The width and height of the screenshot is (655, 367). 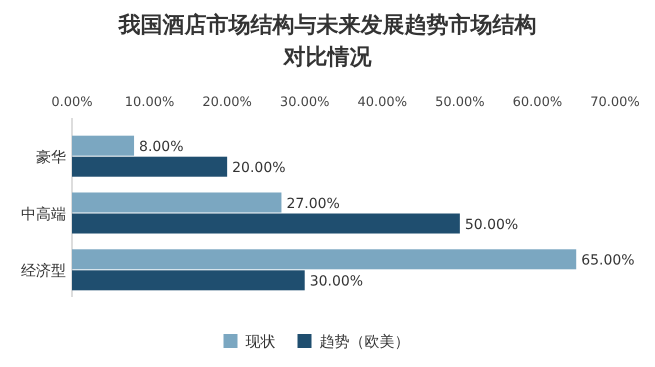 What do you see at coordinates (460, 102) in the screenshot?
I see `x-tick-label: 50.00%` at bounding box center [460, 102].